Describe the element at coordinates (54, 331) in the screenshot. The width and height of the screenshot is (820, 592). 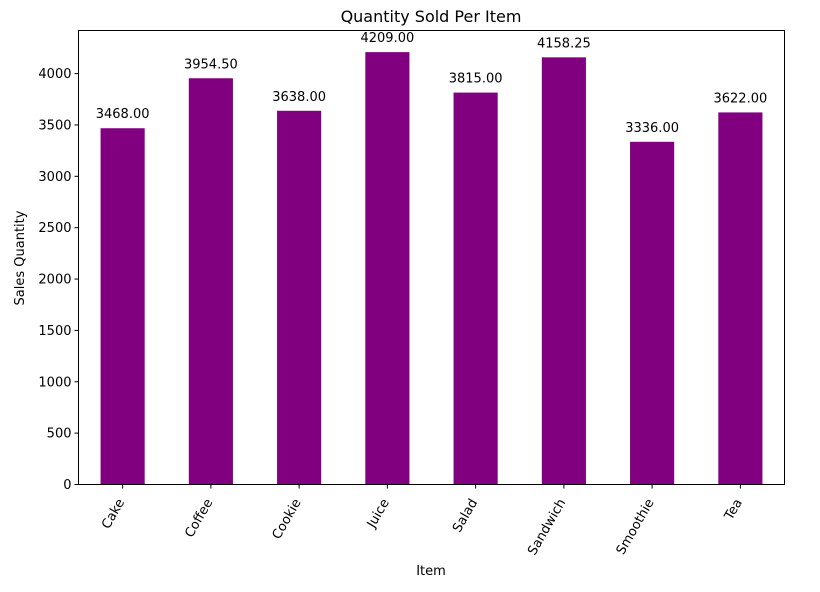
I see `y-tick-label: 1500` at that location.